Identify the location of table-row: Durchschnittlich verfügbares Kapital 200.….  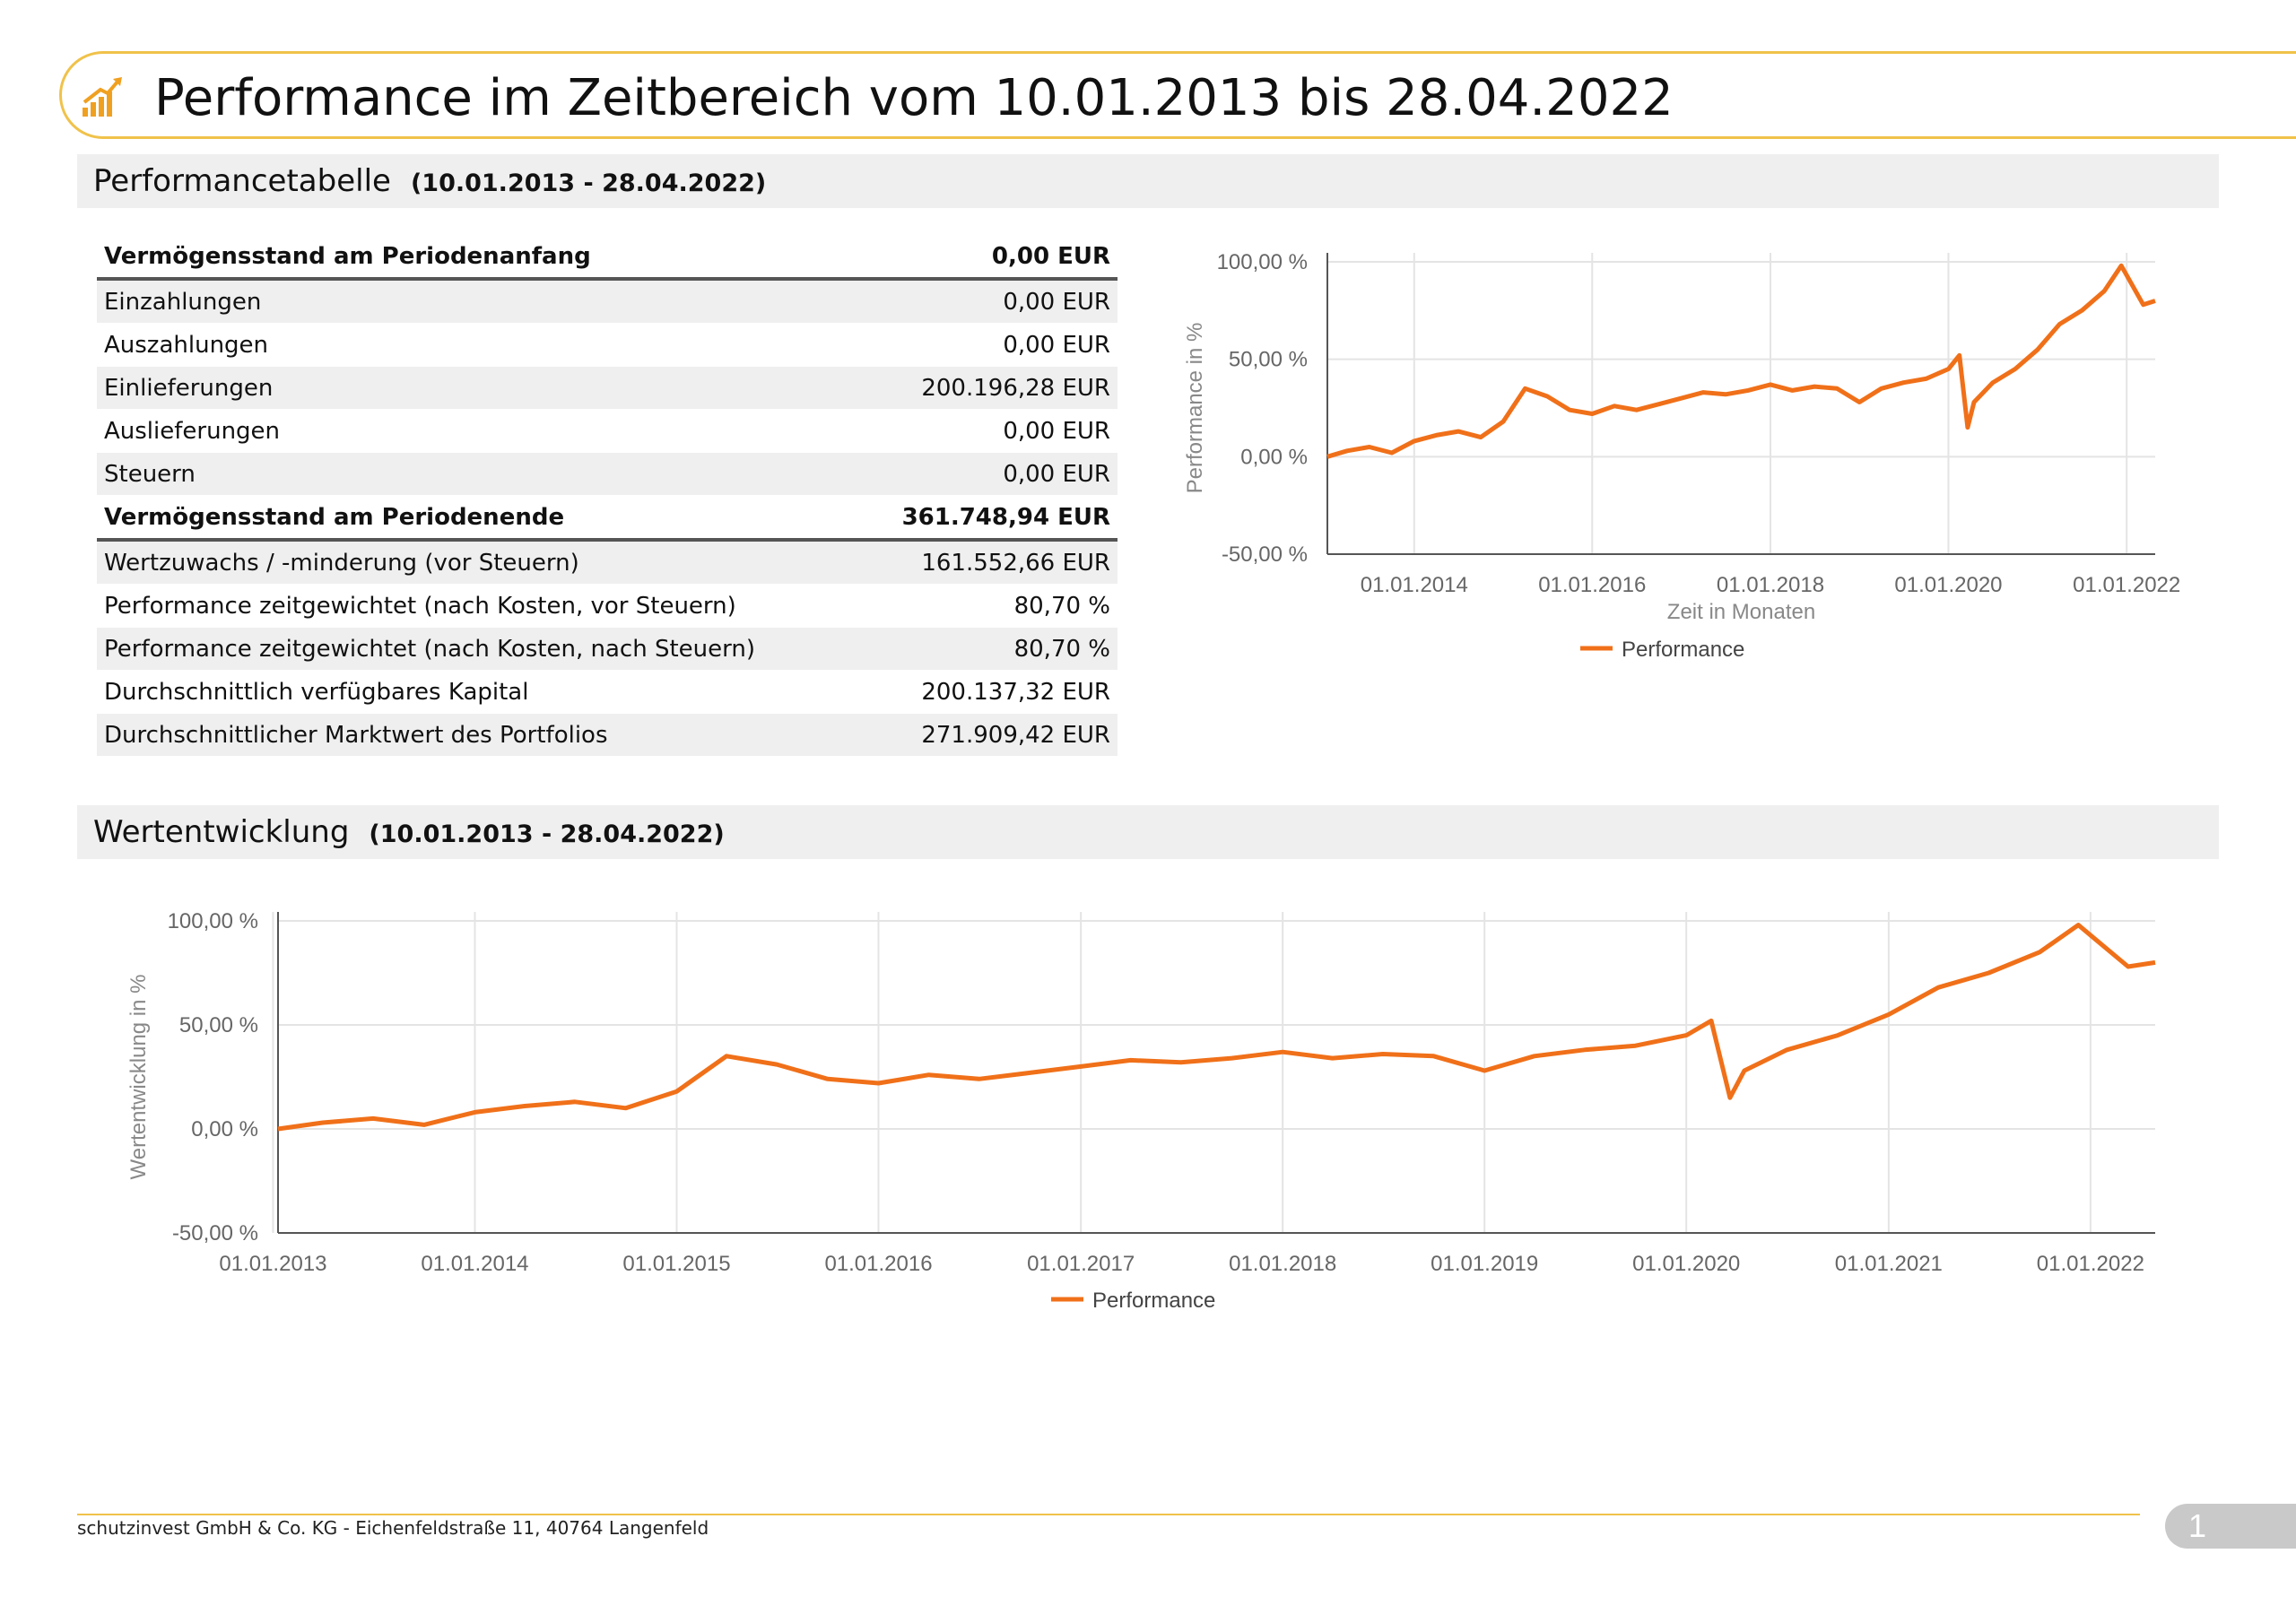
(607, 692).